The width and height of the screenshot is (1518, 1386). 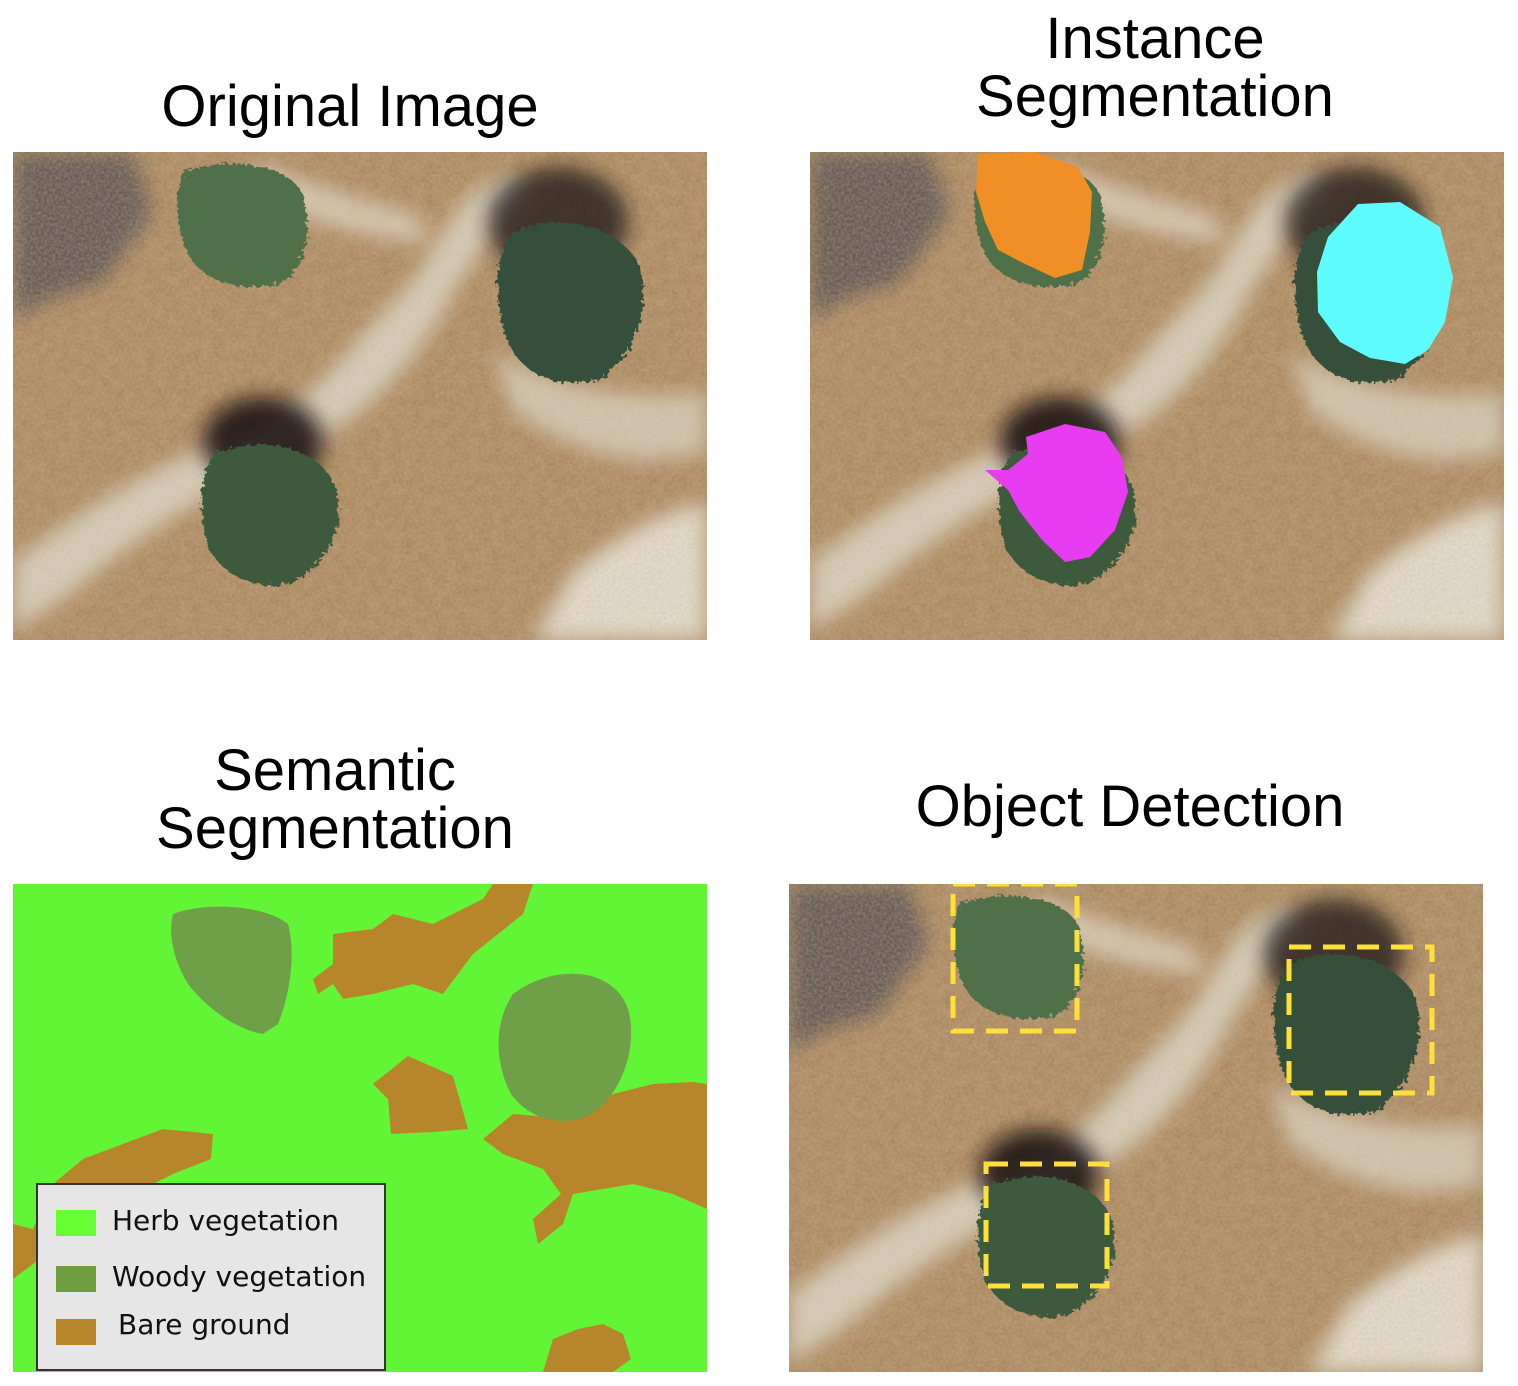 I want to click on original-image-title: Original Image, so click(x=350, y=106).